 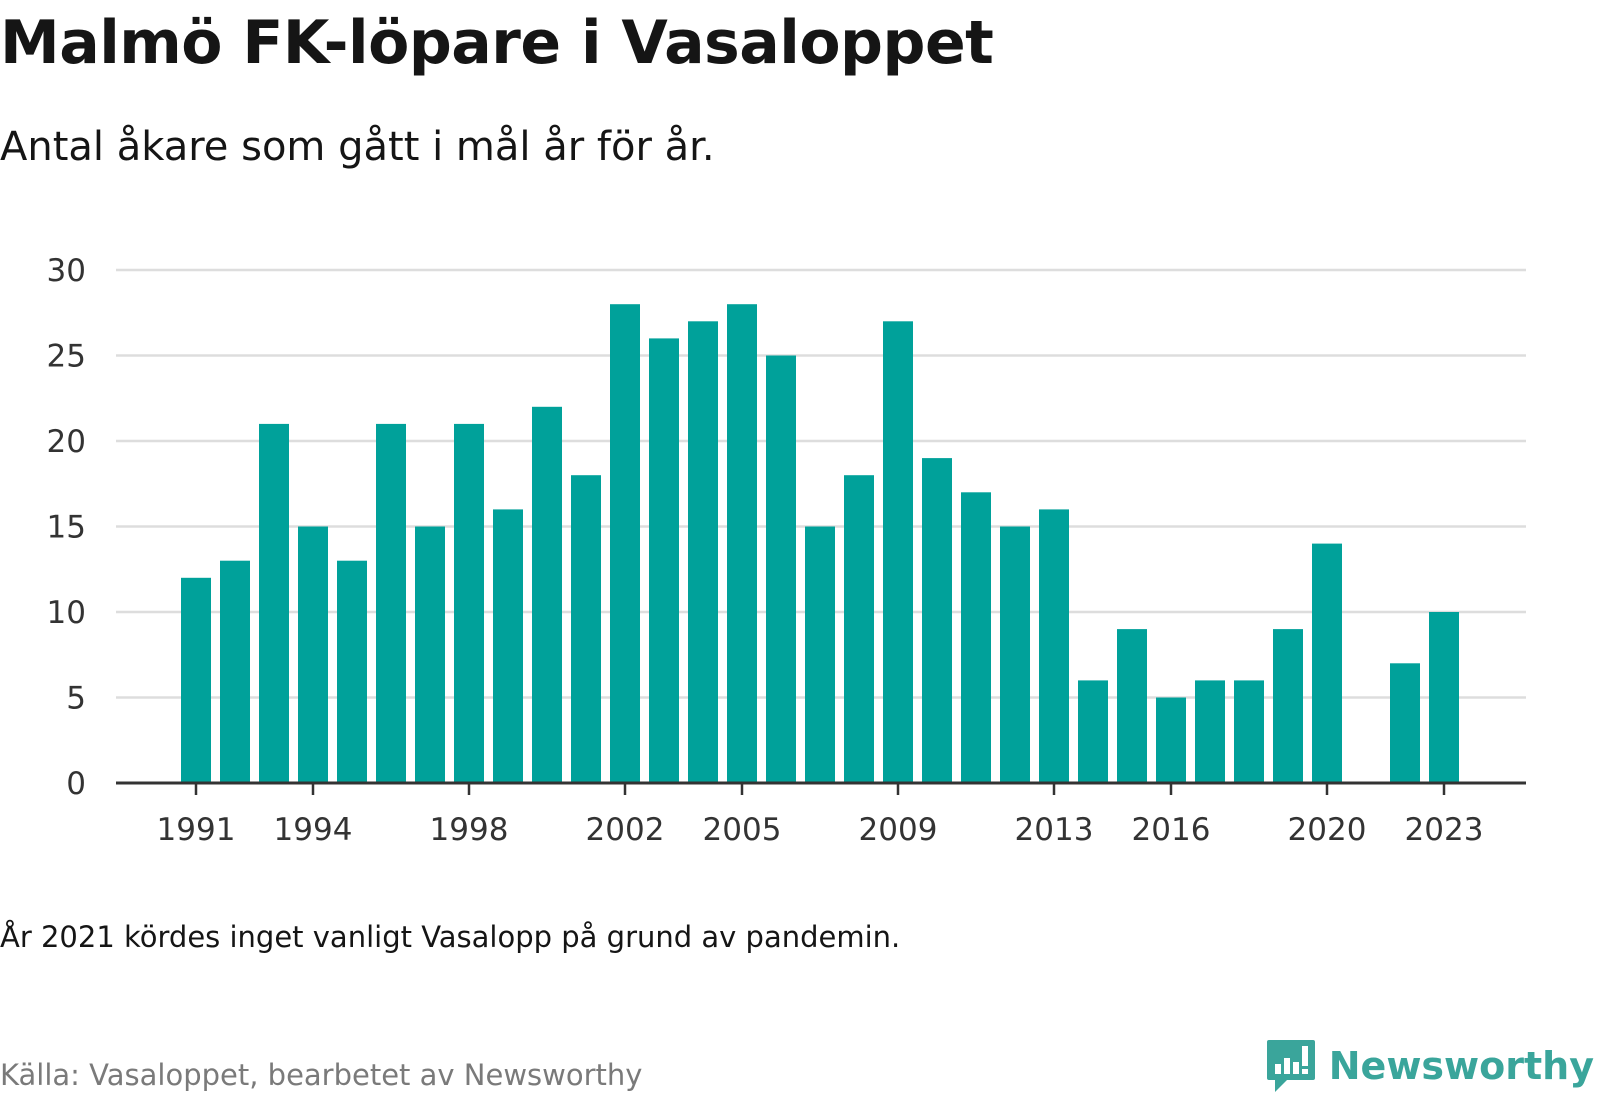 What do you see at coordinates (547, 594) in the screenshot?
I see `bar-2000` at bounding box center [547, 594].